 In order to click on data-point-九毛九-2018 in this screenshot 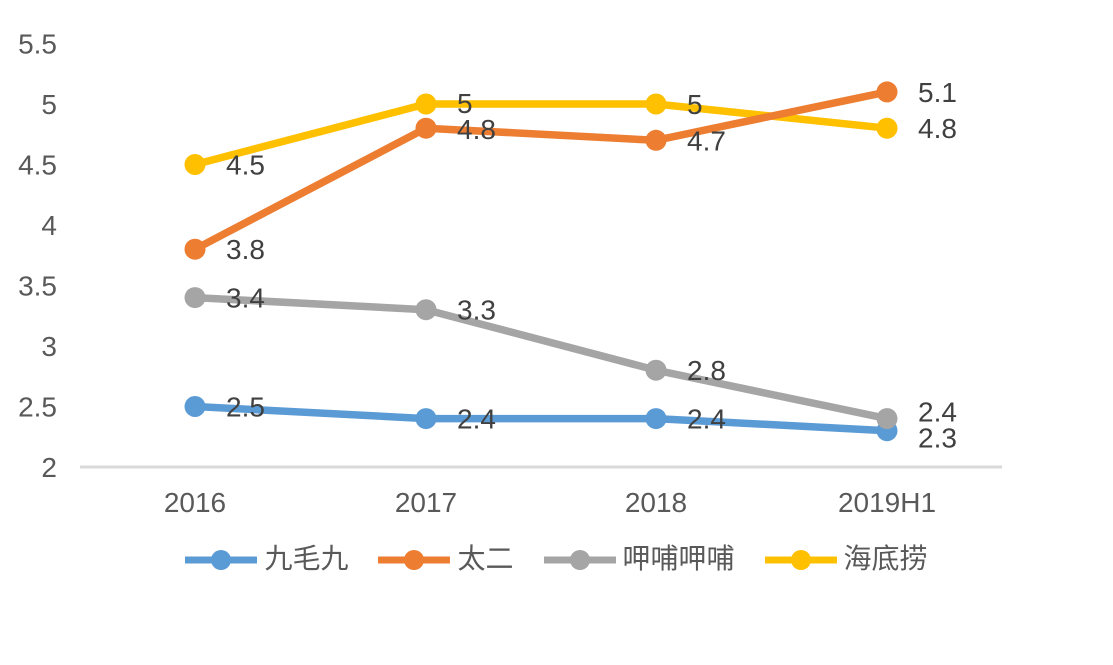, I will do `click(656, 419)`.